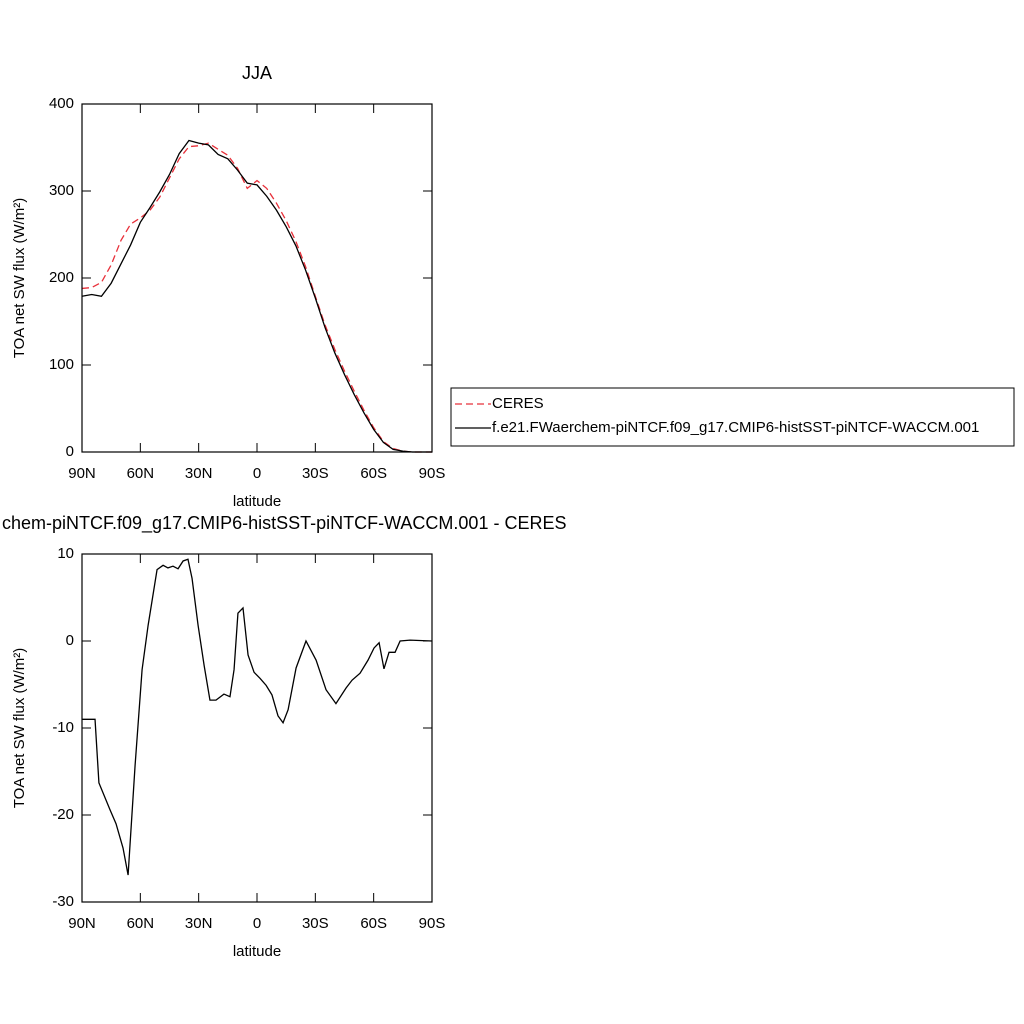  I want to click on legend-box, so click(732, 417).